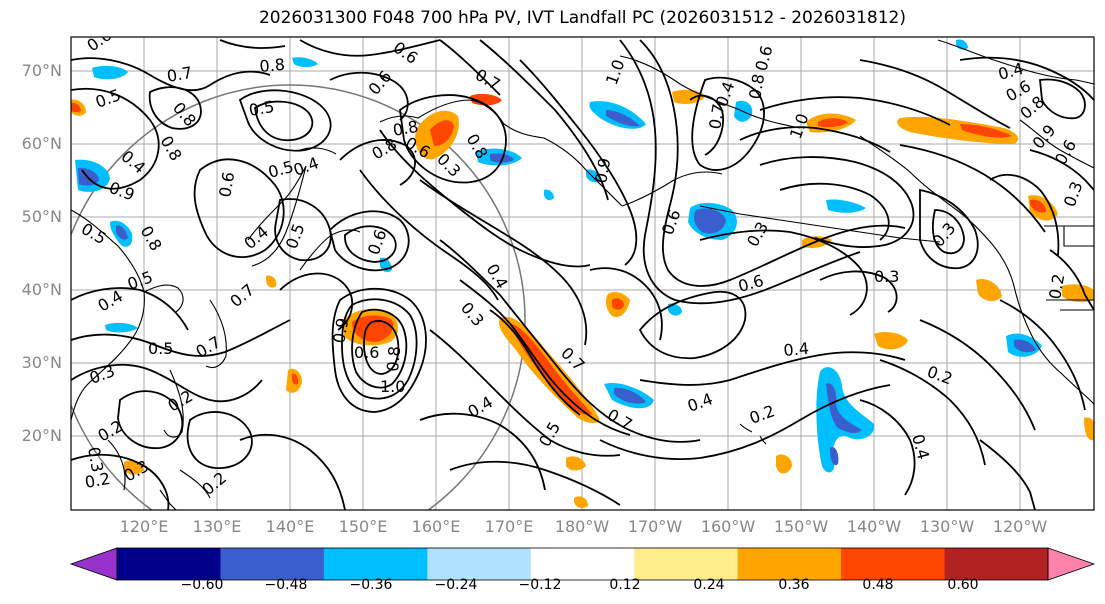  What do you see at coordinates (947, 526) in the screenshot?
I see `lon-label: 130°W` at bounding box center [947, 526].